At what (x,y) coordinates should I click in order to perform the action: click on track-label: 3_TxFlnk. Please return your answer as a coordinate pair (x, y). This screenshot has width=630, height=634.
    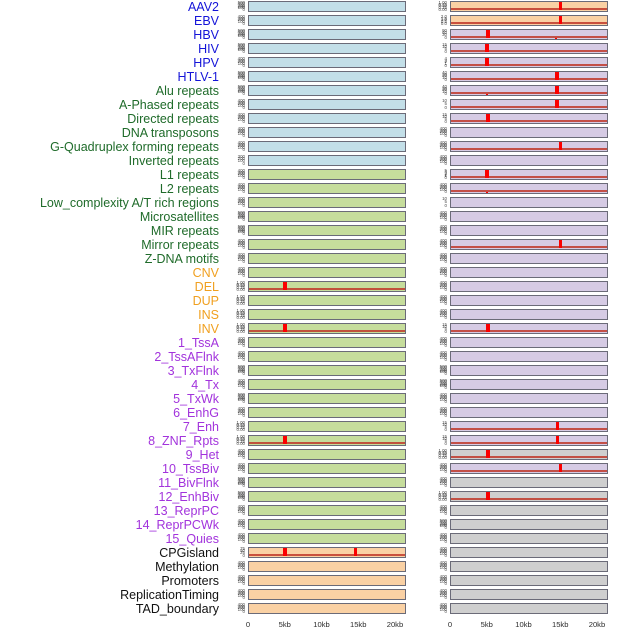
    Looking at the image, I should click on (193, 371).